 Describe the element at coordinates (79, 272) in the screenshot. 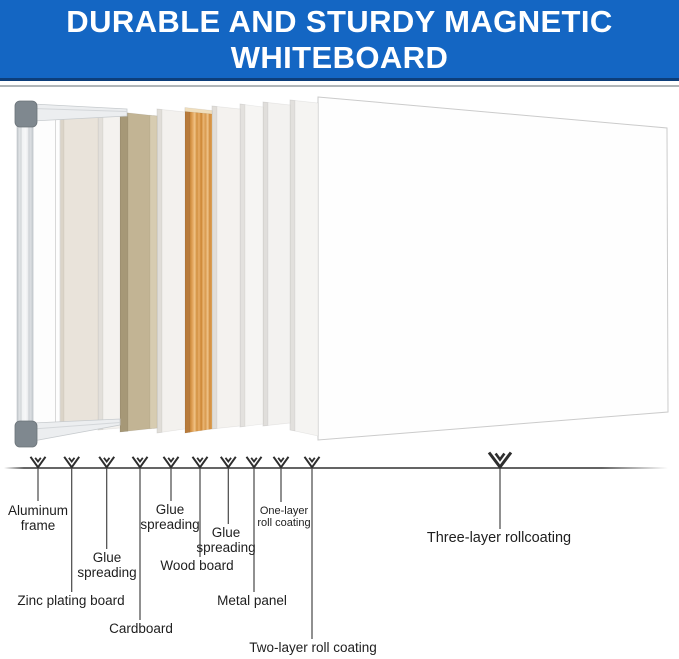

I see `layer-zinc-plating-board` at that location.